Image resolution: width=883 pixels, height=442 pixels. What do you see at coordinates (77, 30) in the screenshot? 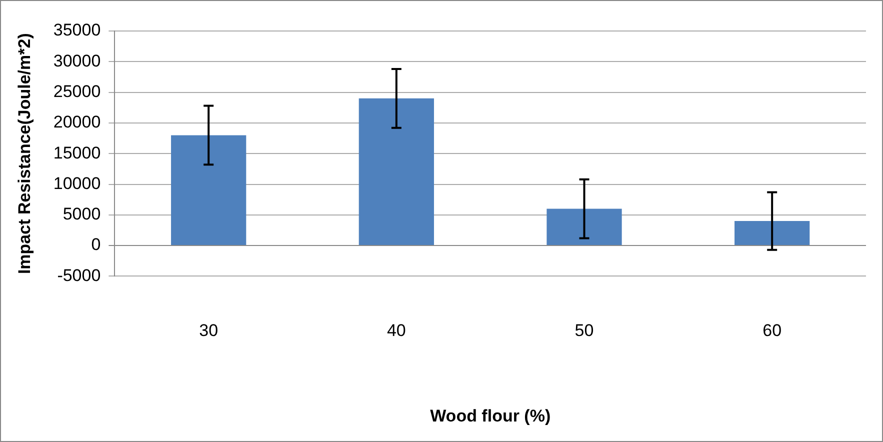
I see `y-tick-label: 35000` at bounding box center [77, 30].